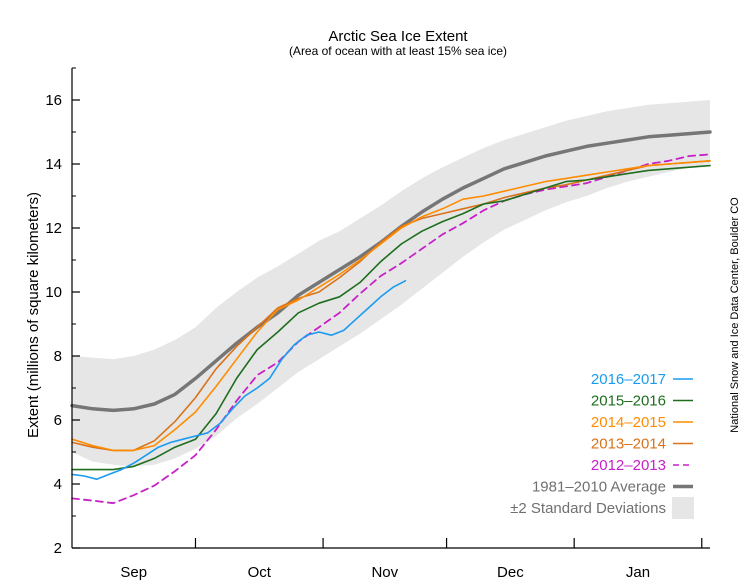 Image resolution: width=754 pixels, height=588 pixels. What do you see at coordinates (384, 572) in the screenshot?
I see `x-month-label: Nov` at bounding box center [384, 572].